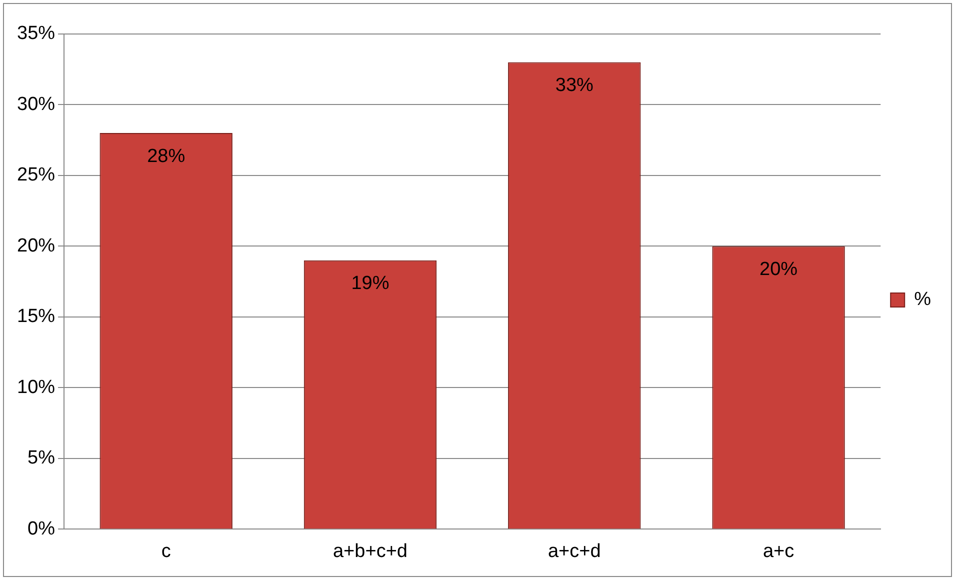 The image size is (957, 582). What do you see at coordinates (779, 269) in the screenshot?
I see `data-label: 20%` at bounding box center [779, 269].